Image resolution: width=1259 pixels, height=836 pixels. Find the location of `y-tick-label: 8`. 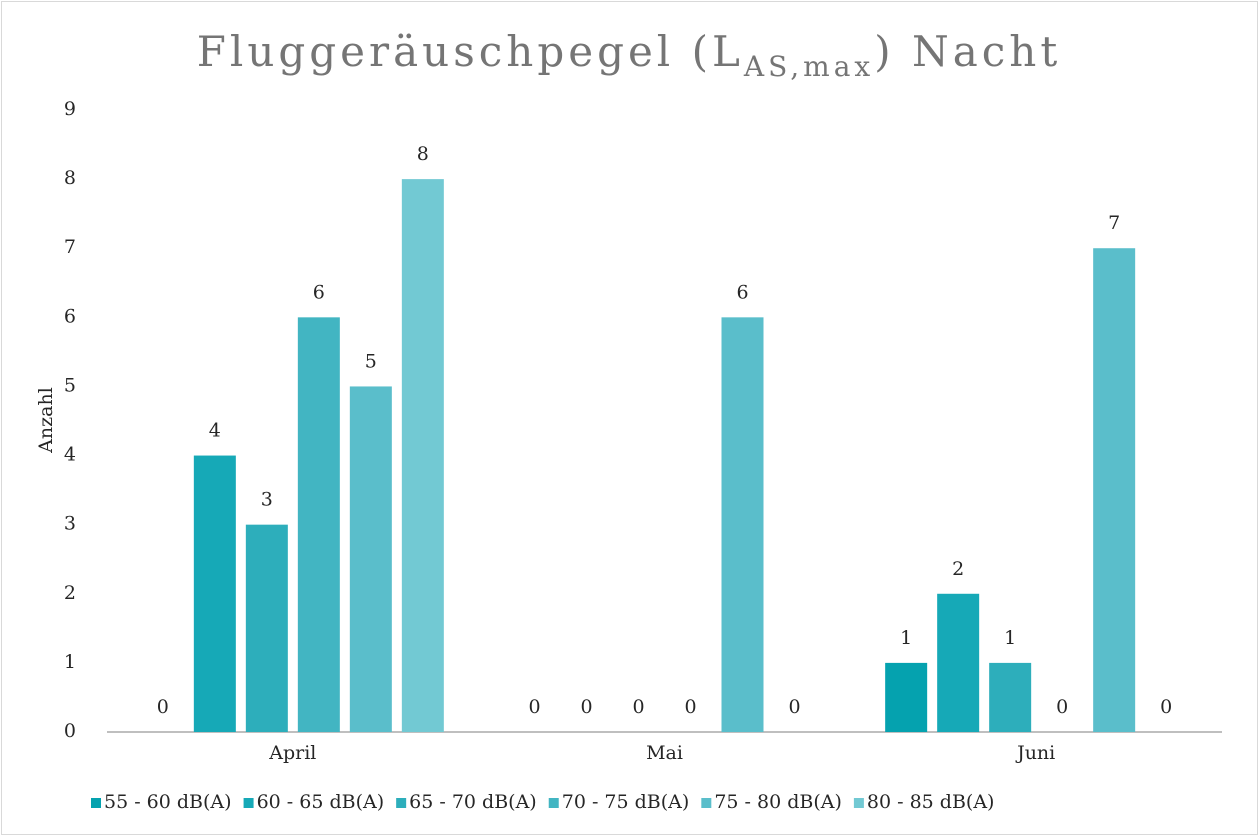

y-tick-label: 8 is located at coordinates (70, 178).